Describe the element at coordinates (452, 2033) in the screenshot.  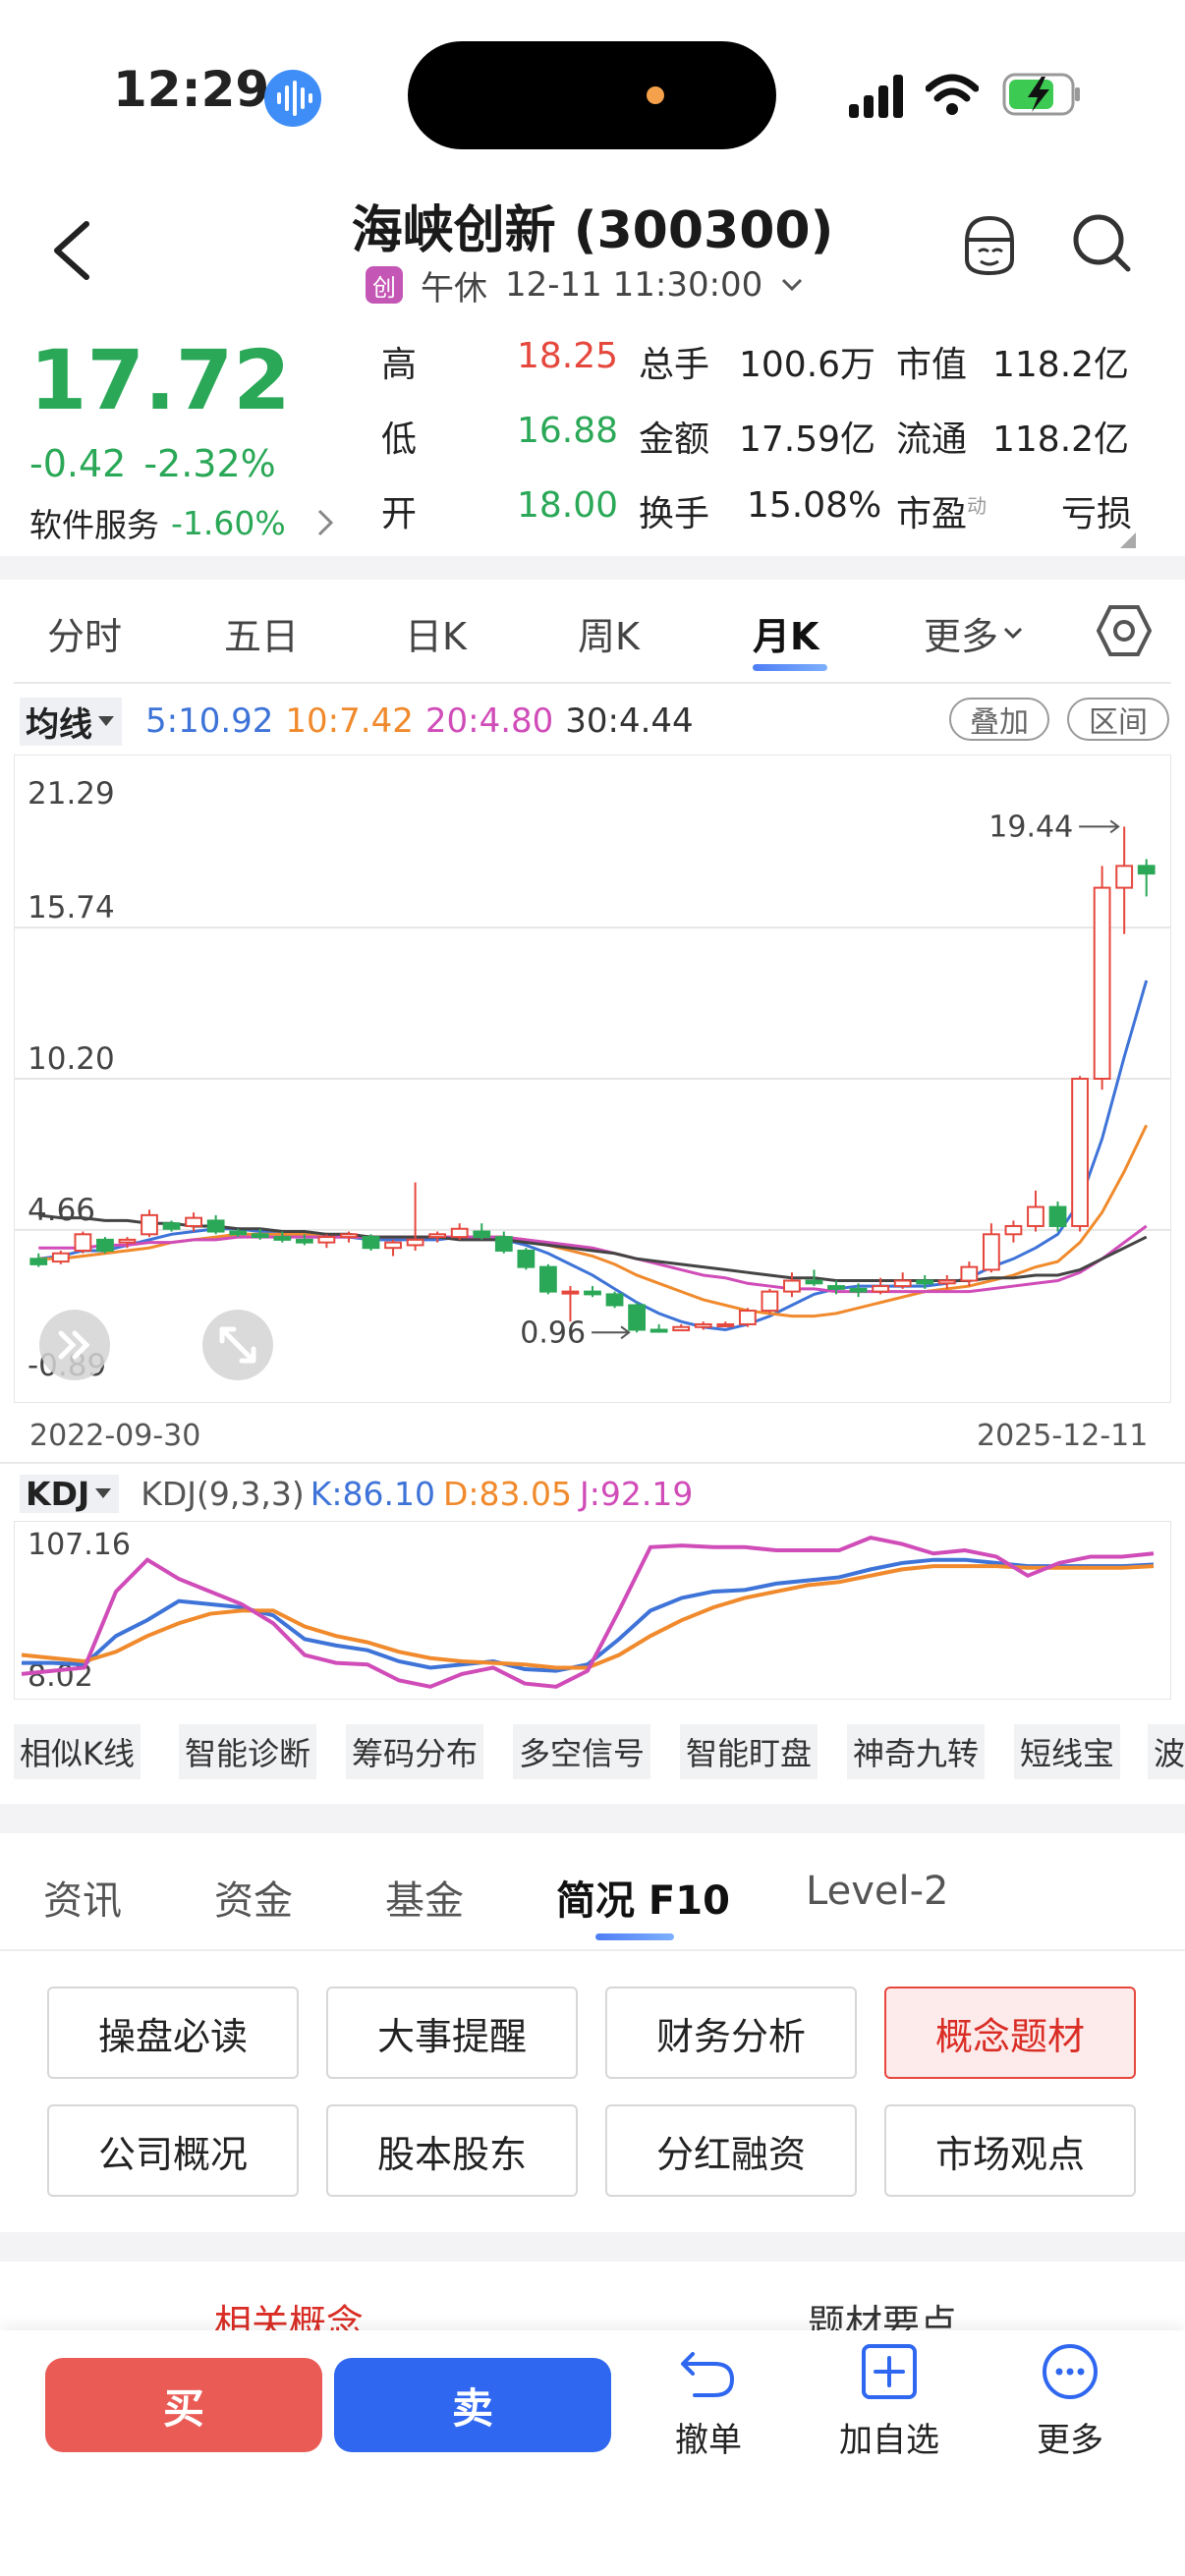
I see `f10-major-events: 大事提醒` at that location.